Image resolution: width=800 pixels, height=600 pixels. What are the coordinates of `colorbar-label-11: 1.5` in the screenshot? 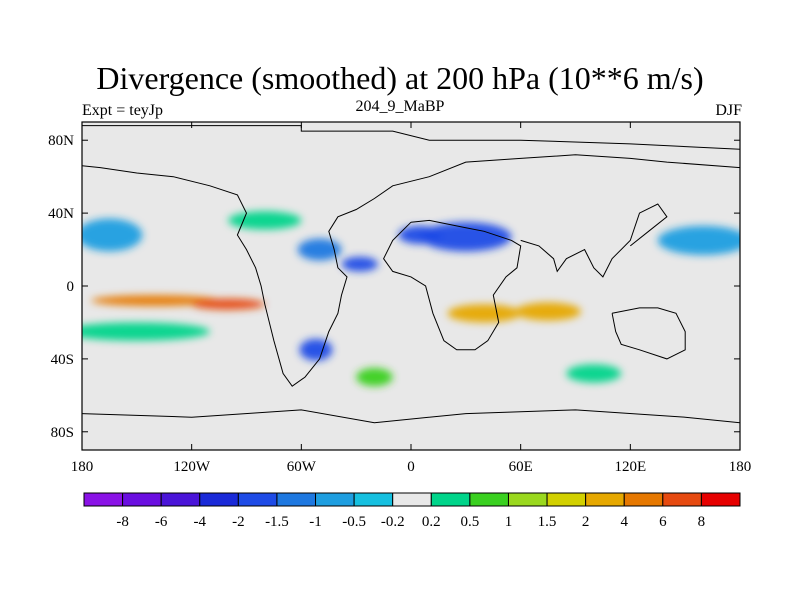 It's located at (547, 522).